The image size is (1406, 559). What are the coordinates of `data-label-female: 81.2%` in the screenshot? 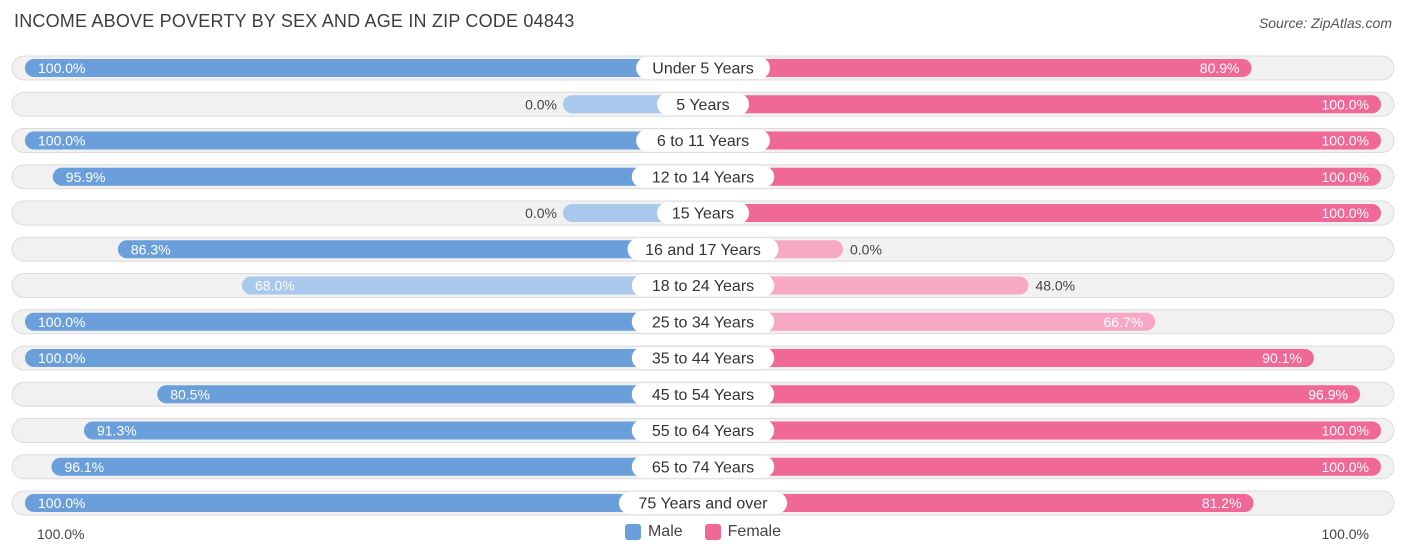 It's located at (1222, 503).